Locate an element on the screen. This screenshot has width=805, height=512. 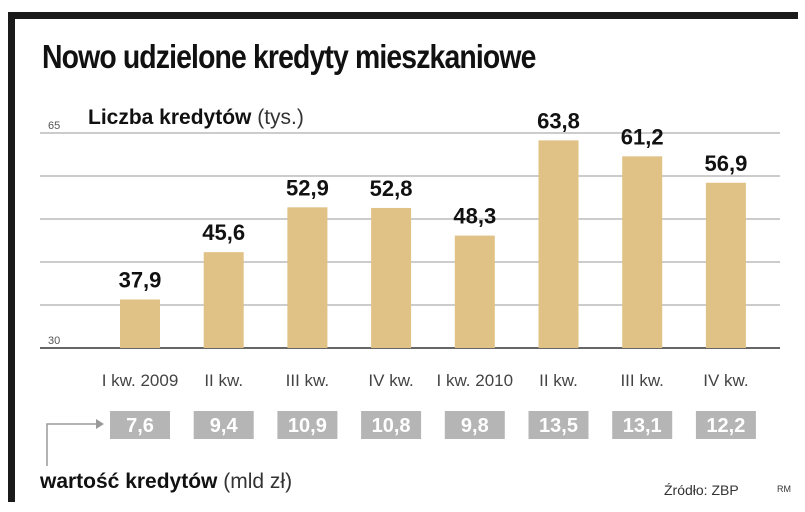
pointer-arrow-head is located at coordinates (100, 424).